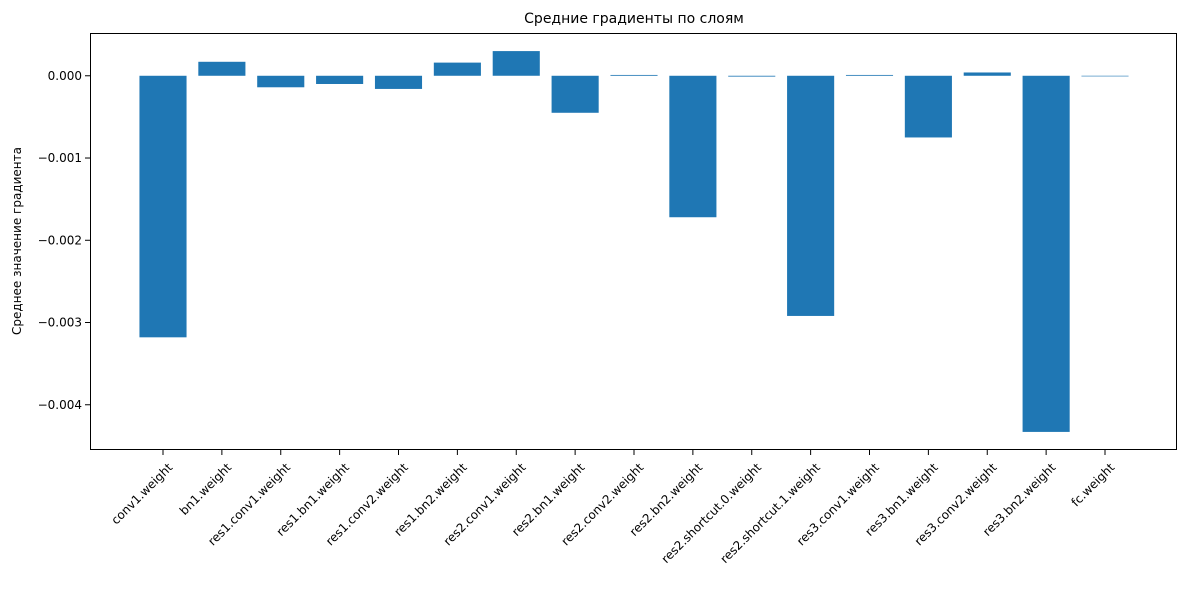 The image size is (1189, 590). Describe the element at coordinates (634, 19) in the screenshot. I see `chart-title: Средние градиенты по слоям` at that location.